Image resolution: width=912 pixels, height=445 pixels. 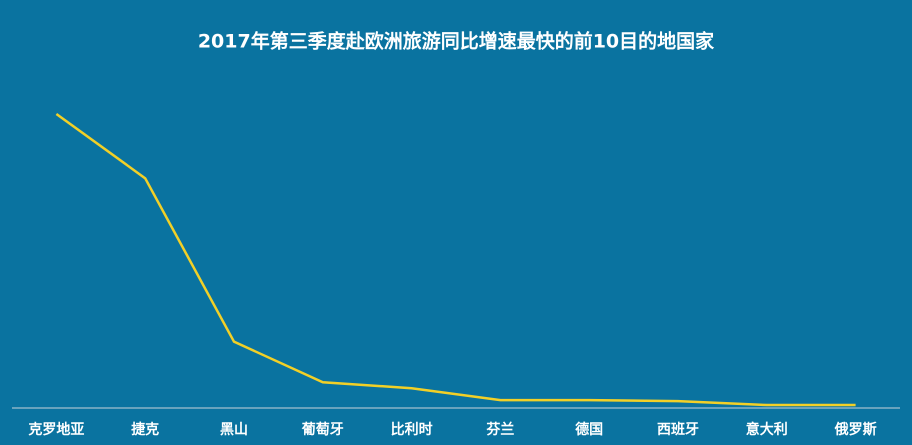 What do you see at coordinates (56, 429) in the screenshot?
I see `x-tick-label: 克罗地亚` at bounding box center [56, 429].